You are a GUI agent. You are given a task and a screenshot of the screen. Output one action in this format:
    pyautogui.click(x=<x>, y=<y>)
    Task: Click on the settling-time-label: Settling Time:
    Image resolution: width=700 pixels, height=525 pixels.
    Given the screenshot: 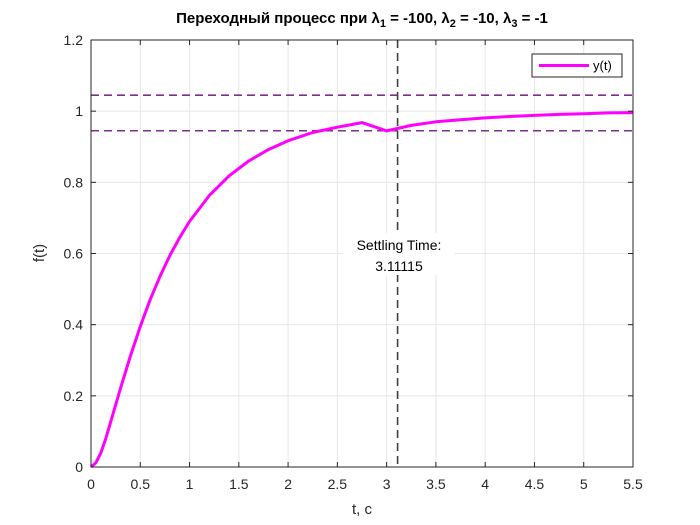 What is the action you would take?
    pyautogui.click(x=399, y=245)
    